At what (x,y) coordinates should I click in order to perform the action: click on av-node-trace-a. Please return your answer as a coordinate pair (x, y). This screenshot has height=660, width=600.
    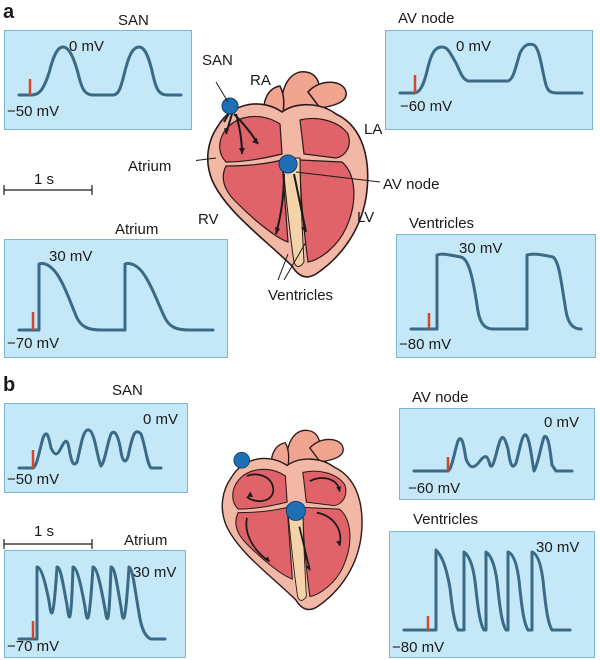
    Looking at the image, I should click on (491, 68).